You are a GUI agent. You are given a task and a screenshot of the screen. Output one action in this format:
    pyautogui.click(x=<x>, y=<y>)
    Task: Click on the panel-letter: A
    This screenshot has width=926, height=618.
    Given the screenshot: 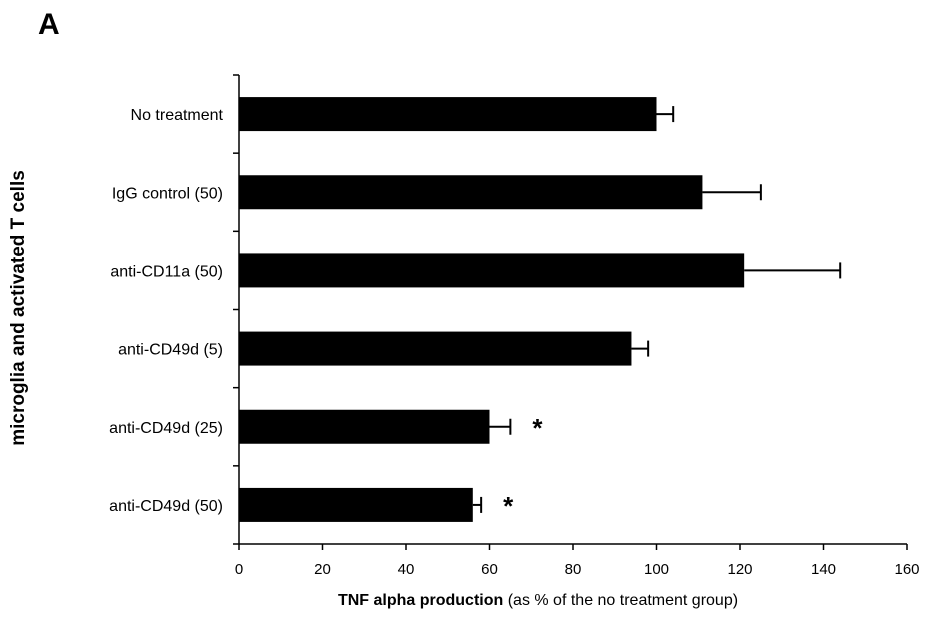 What is the action you would take?
    pyautogui.click(x=49, y=24)
    